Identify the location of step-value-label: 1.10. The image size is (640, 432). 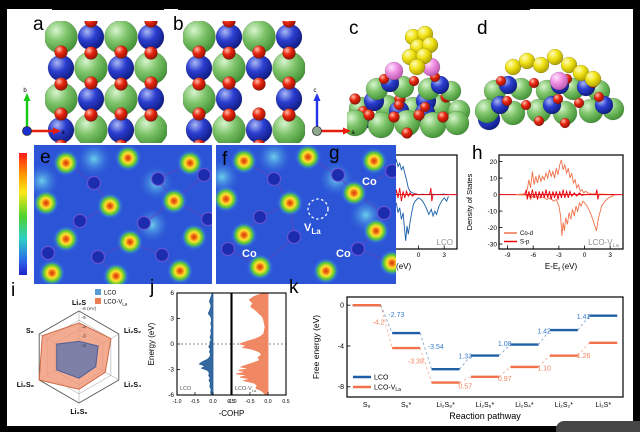
(544, 368).